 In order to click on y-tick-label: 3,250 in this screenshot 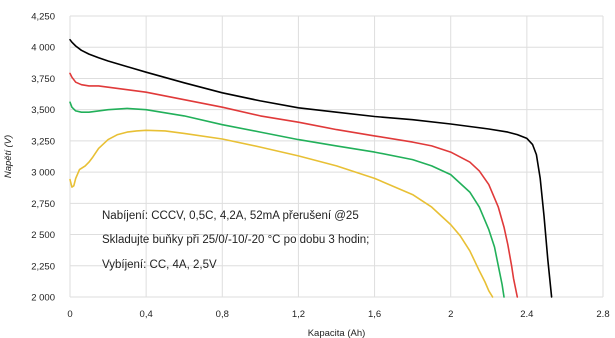, I will do `click(43, 141)`.